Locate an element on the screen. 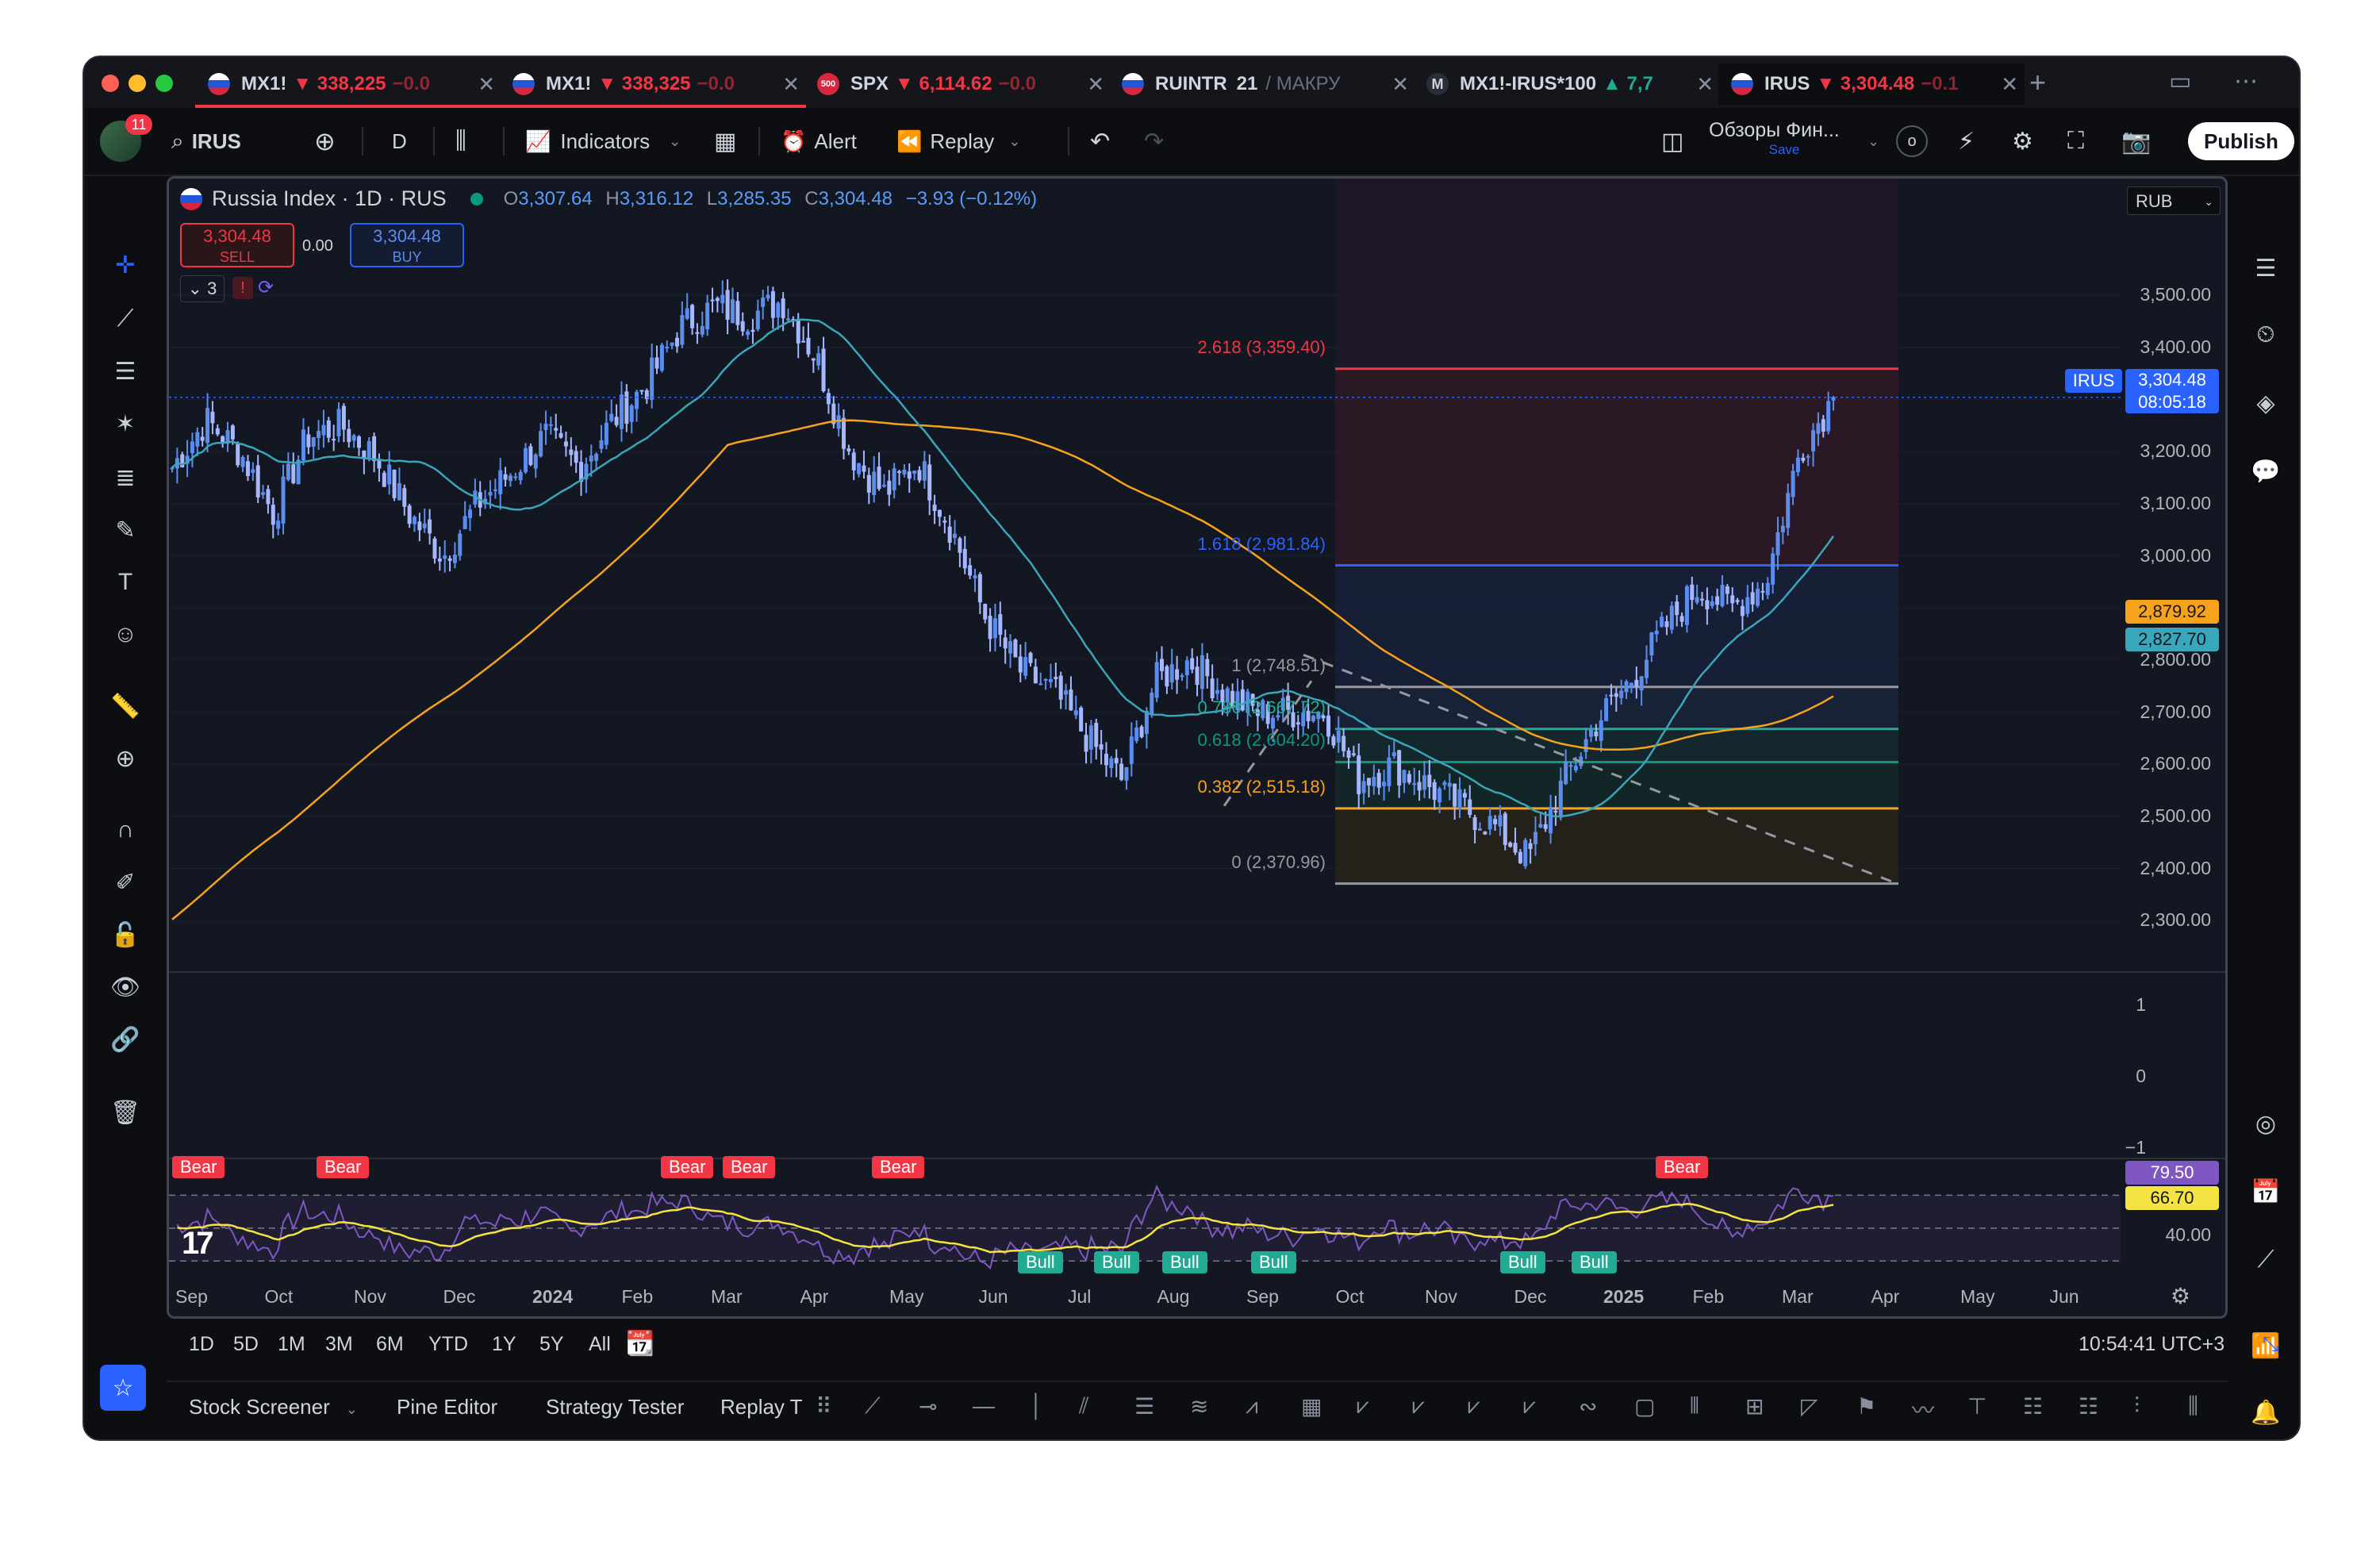  pine-editor-tab: Pine Editor is located at coordinates (447, 1407).